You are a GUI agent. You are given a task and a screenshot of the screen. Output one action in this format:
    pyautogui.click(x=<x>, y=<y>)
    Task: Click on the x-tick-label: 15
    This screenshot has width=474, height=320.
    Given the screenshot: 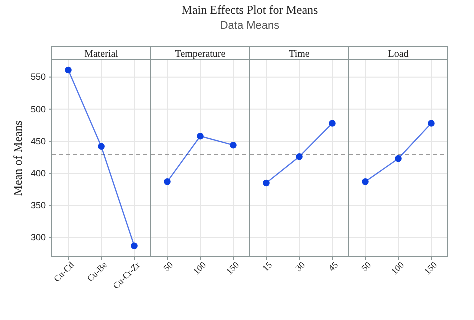 What is the action you would take?
    pyautogui.click(x=267, y=267)
    